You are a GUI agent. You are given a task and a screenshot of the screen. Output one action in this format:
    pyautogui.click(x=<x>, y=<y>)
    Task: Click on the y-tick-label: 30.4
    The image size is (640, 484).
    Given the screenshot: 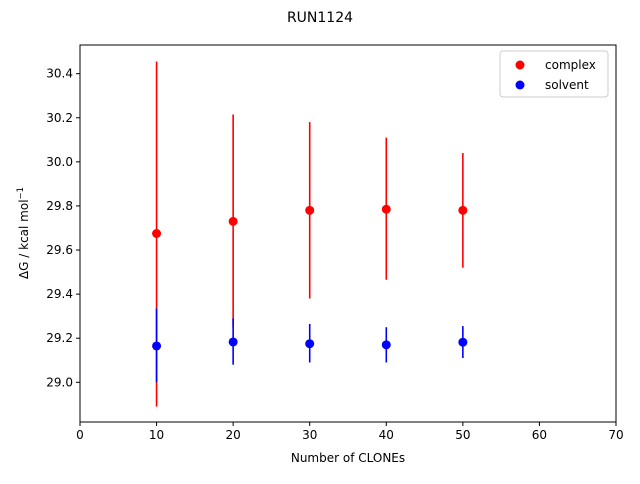 What is the action you would take?
    pyautogui.click(x=59, y=74)
    